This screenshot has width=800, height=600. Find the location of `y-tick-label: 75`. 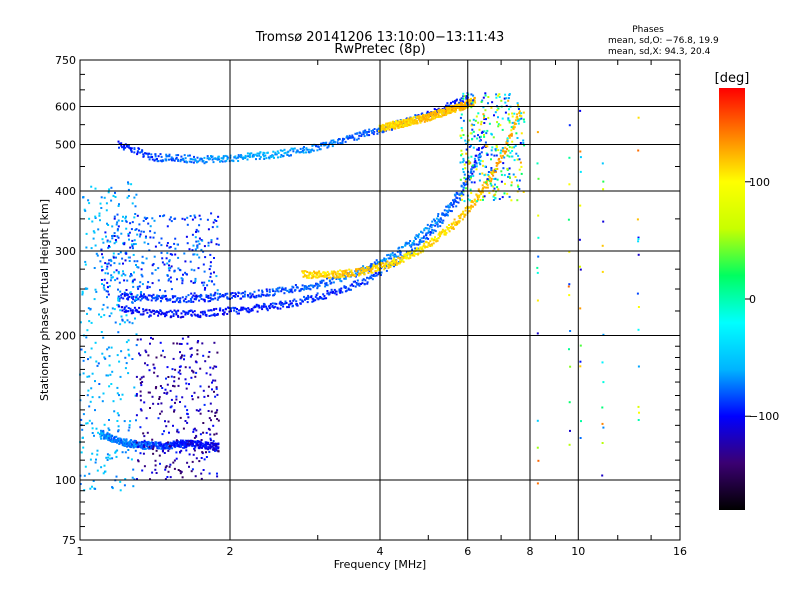

y-tick-label: 75 is located at coordinates (69, 540).